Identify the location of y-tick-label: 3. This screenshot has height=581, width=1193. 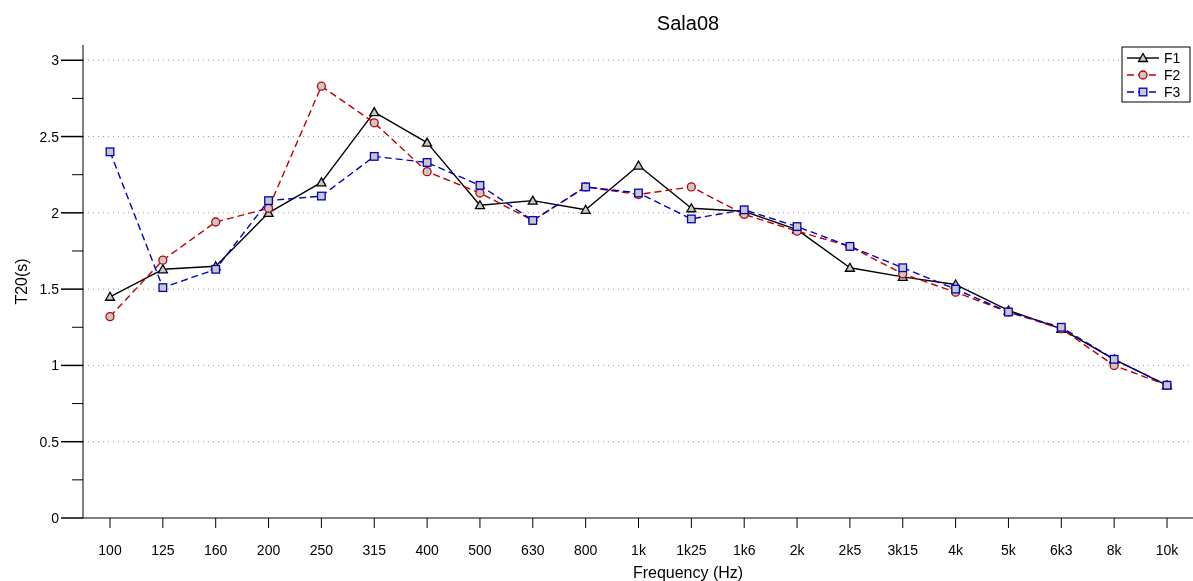
(55, 60).